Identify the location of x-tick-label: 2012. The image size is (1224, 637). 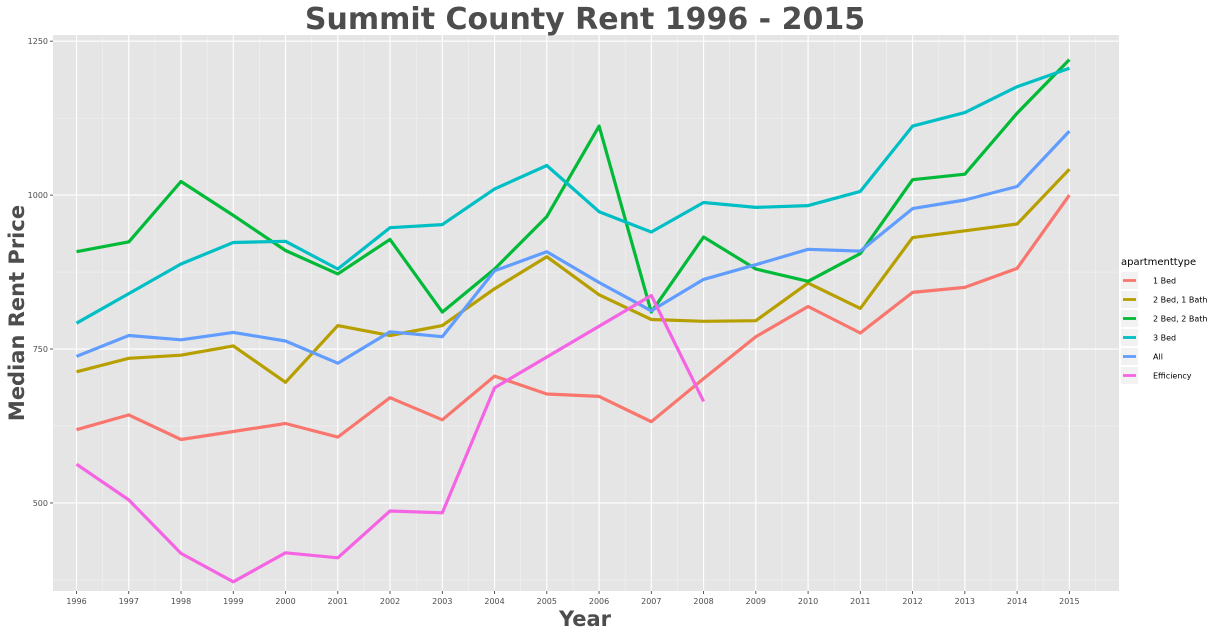
(912, 601).